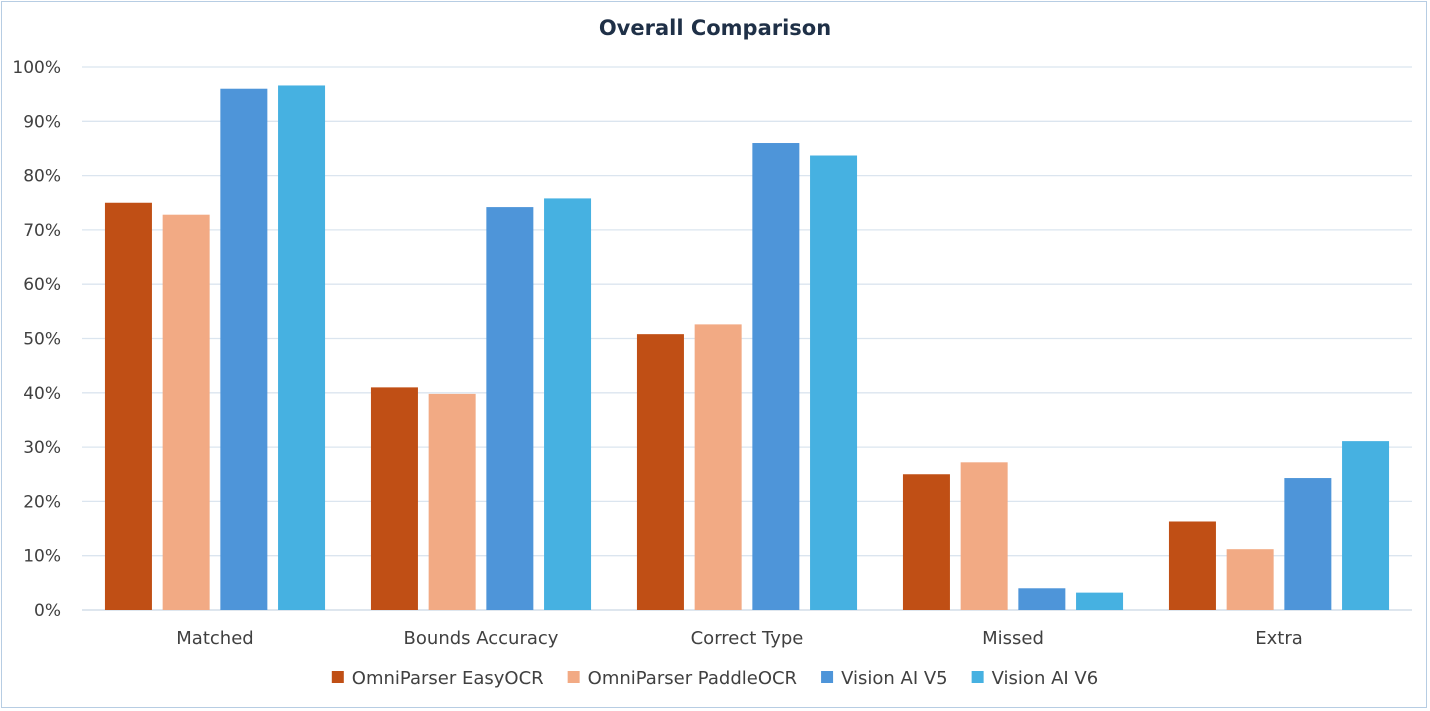 The width and height of the screenshot is (1430, 711). Describe the element at coordinates (1013, 638) in the screenshot. I see `category-label: Missed` at that location.